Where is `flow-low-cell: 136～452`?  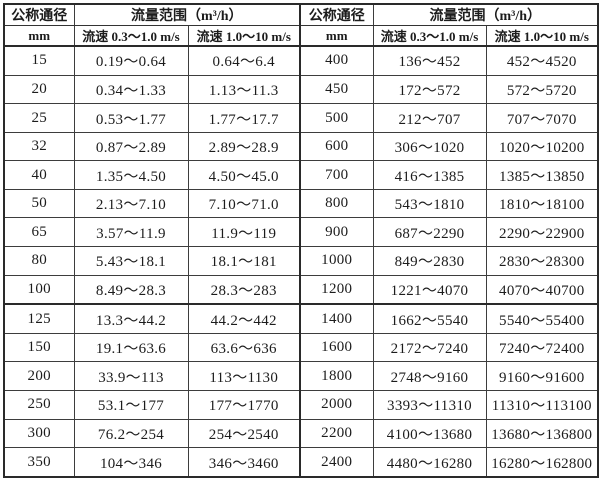
flow-low-cell: 136～452 is located at coordinates (429, 60).